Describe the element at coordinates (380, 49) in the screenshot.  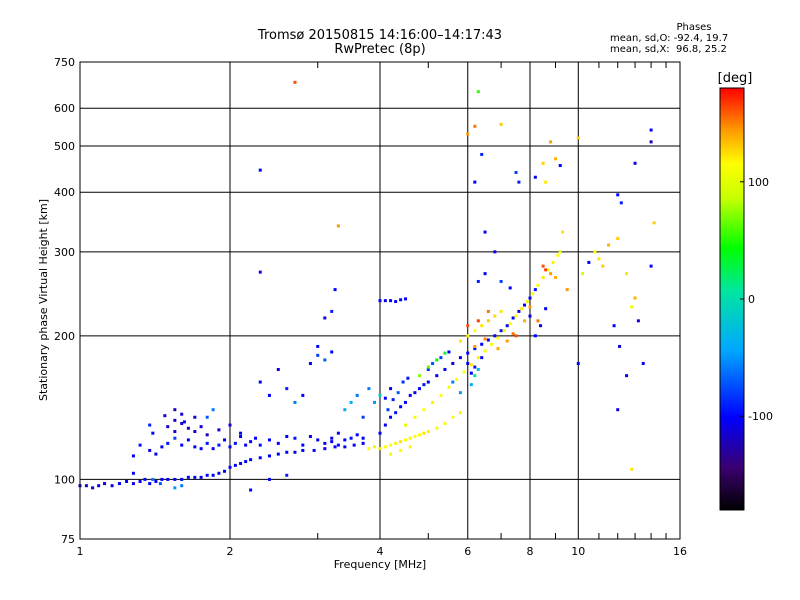
I see `chart-subtitle: RwPretec (8p)` at that location.